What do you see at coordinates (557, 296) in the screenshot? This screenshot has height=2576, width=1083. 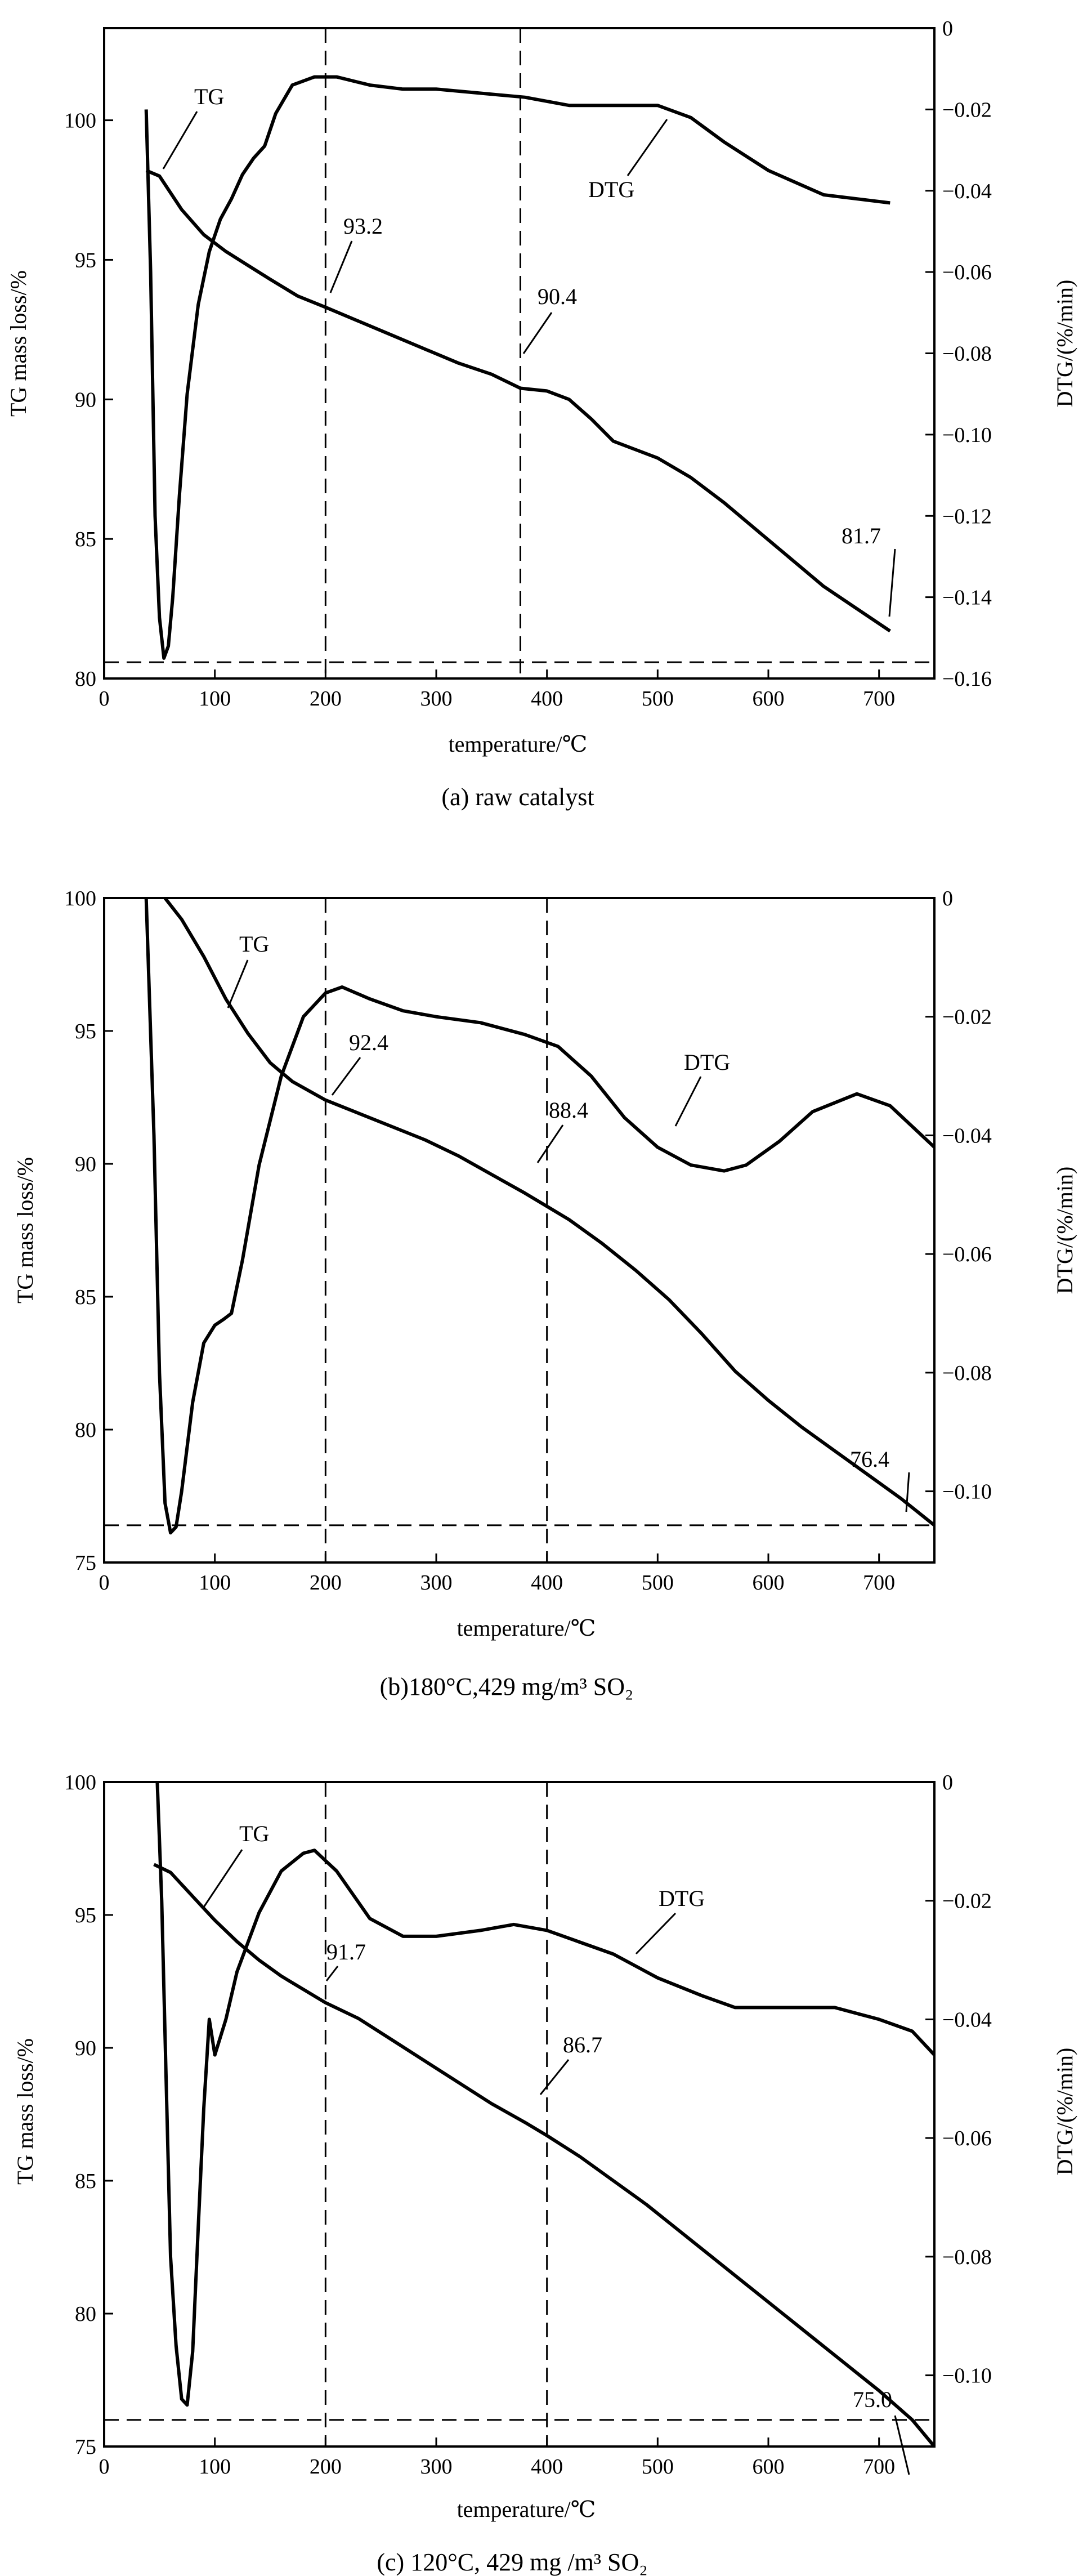 I see `annotation-90-4: 90.4` at bounding box center [557, 296].